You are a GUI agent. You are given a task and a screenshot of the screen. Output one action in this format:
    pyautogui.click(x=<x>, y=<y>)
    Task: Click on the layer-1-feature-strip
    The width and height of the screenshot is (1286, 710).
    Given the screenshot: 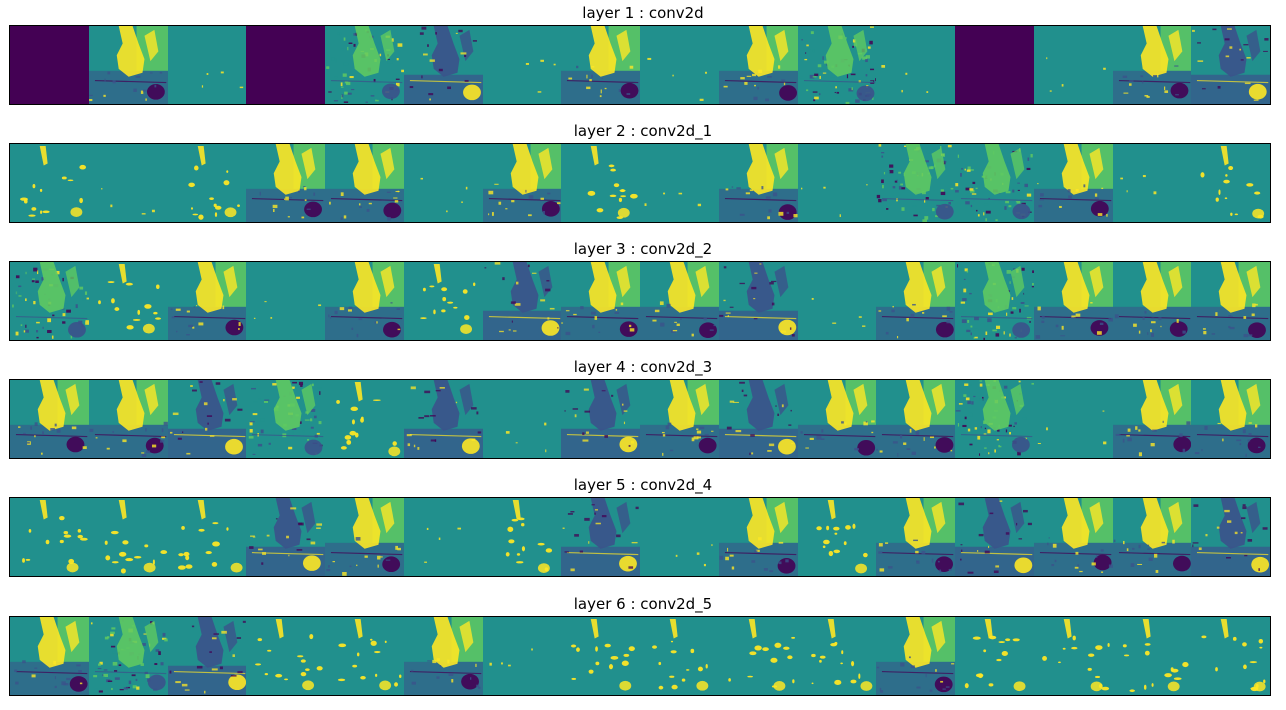 What is the action you would take?
    pyautogui.click(x=640, y=65)
    